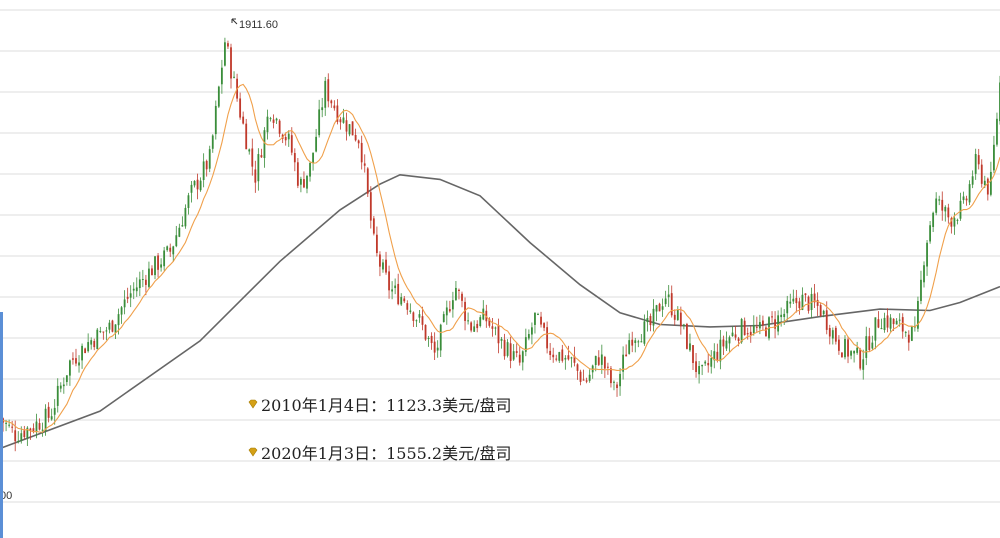  What do you see at coordinates (386, 405) in the screenshot?
I see `annotation-text: 2010年1月4日：1123.3美元/盘司` at bounding box center [386, 405].